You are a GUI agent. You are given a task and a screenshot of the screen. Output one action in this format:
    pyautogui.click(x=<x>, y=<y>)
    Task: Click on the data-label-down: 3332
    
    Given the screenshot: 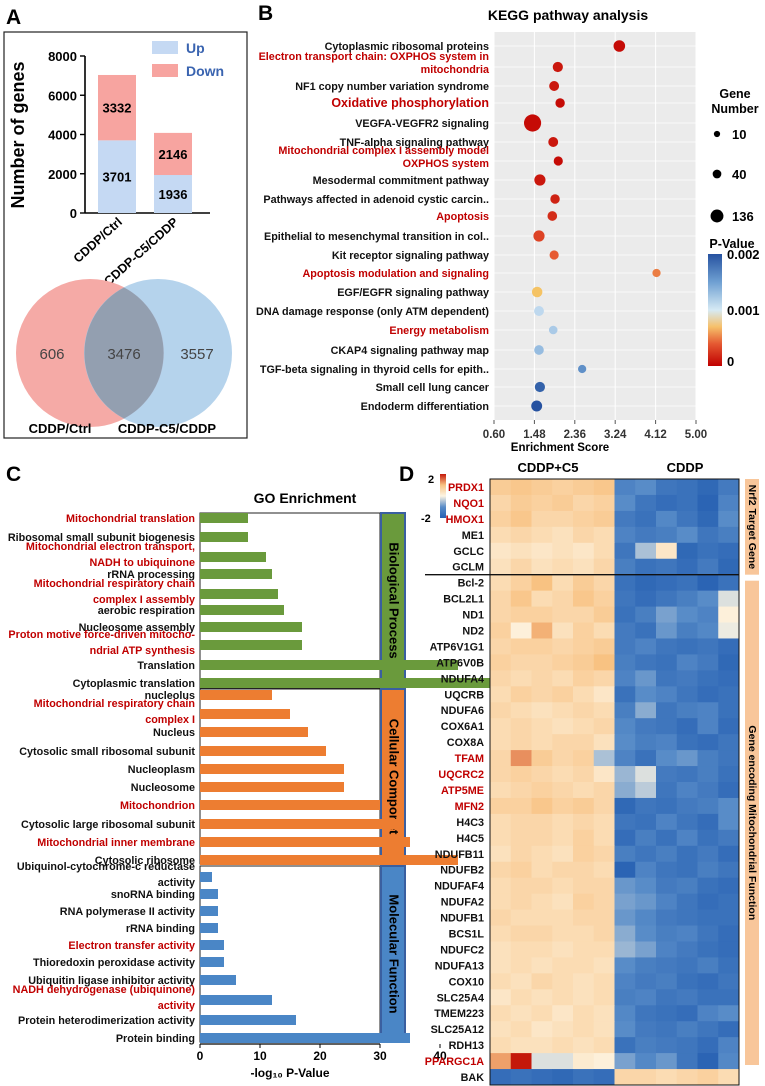 What is the action you would take?
    pyautogui.click(x=117, y=108)
    